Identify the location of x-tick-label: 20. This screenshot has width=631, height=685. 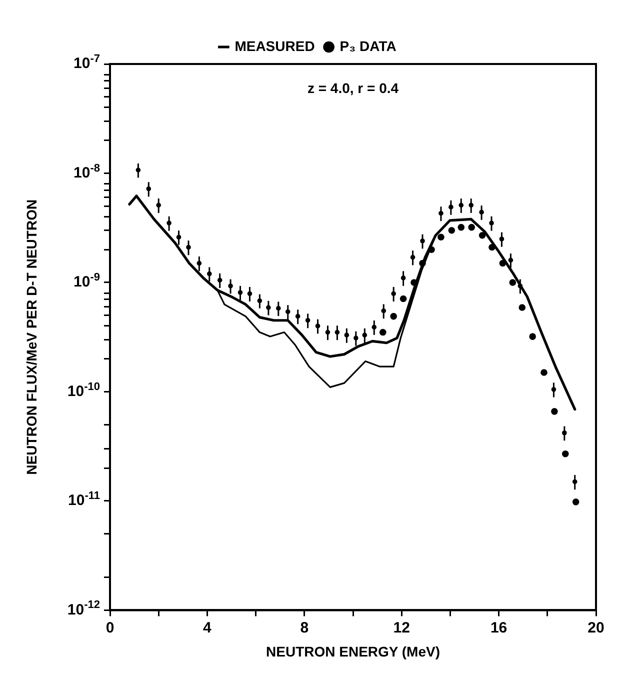
(596, 627).